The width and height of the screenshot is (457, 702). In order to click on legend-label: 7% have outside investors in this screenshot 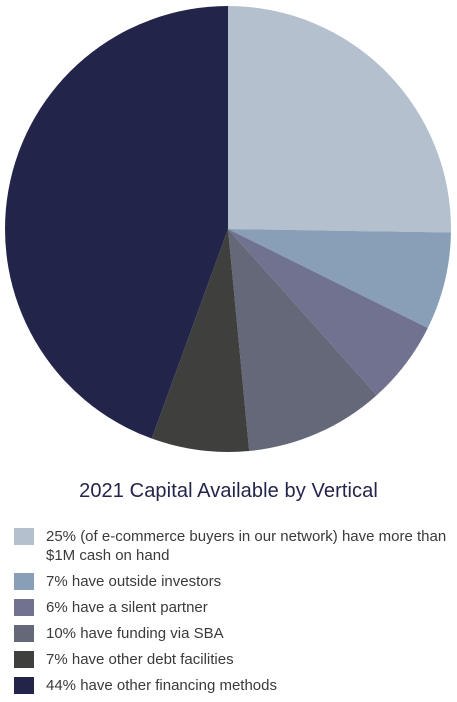, I will do `click(134, 581)`.